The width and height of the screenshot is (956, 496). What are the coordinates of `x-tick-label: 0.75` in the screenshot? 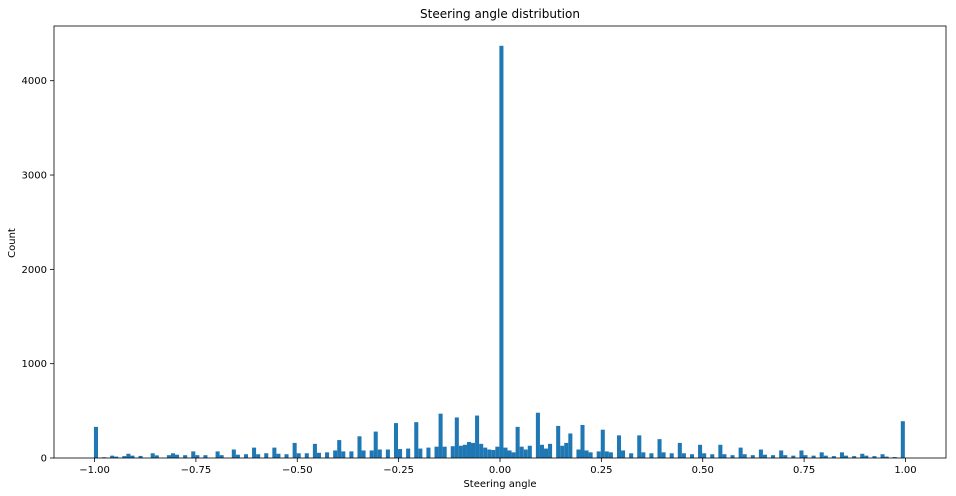 It's located at (804, 470).